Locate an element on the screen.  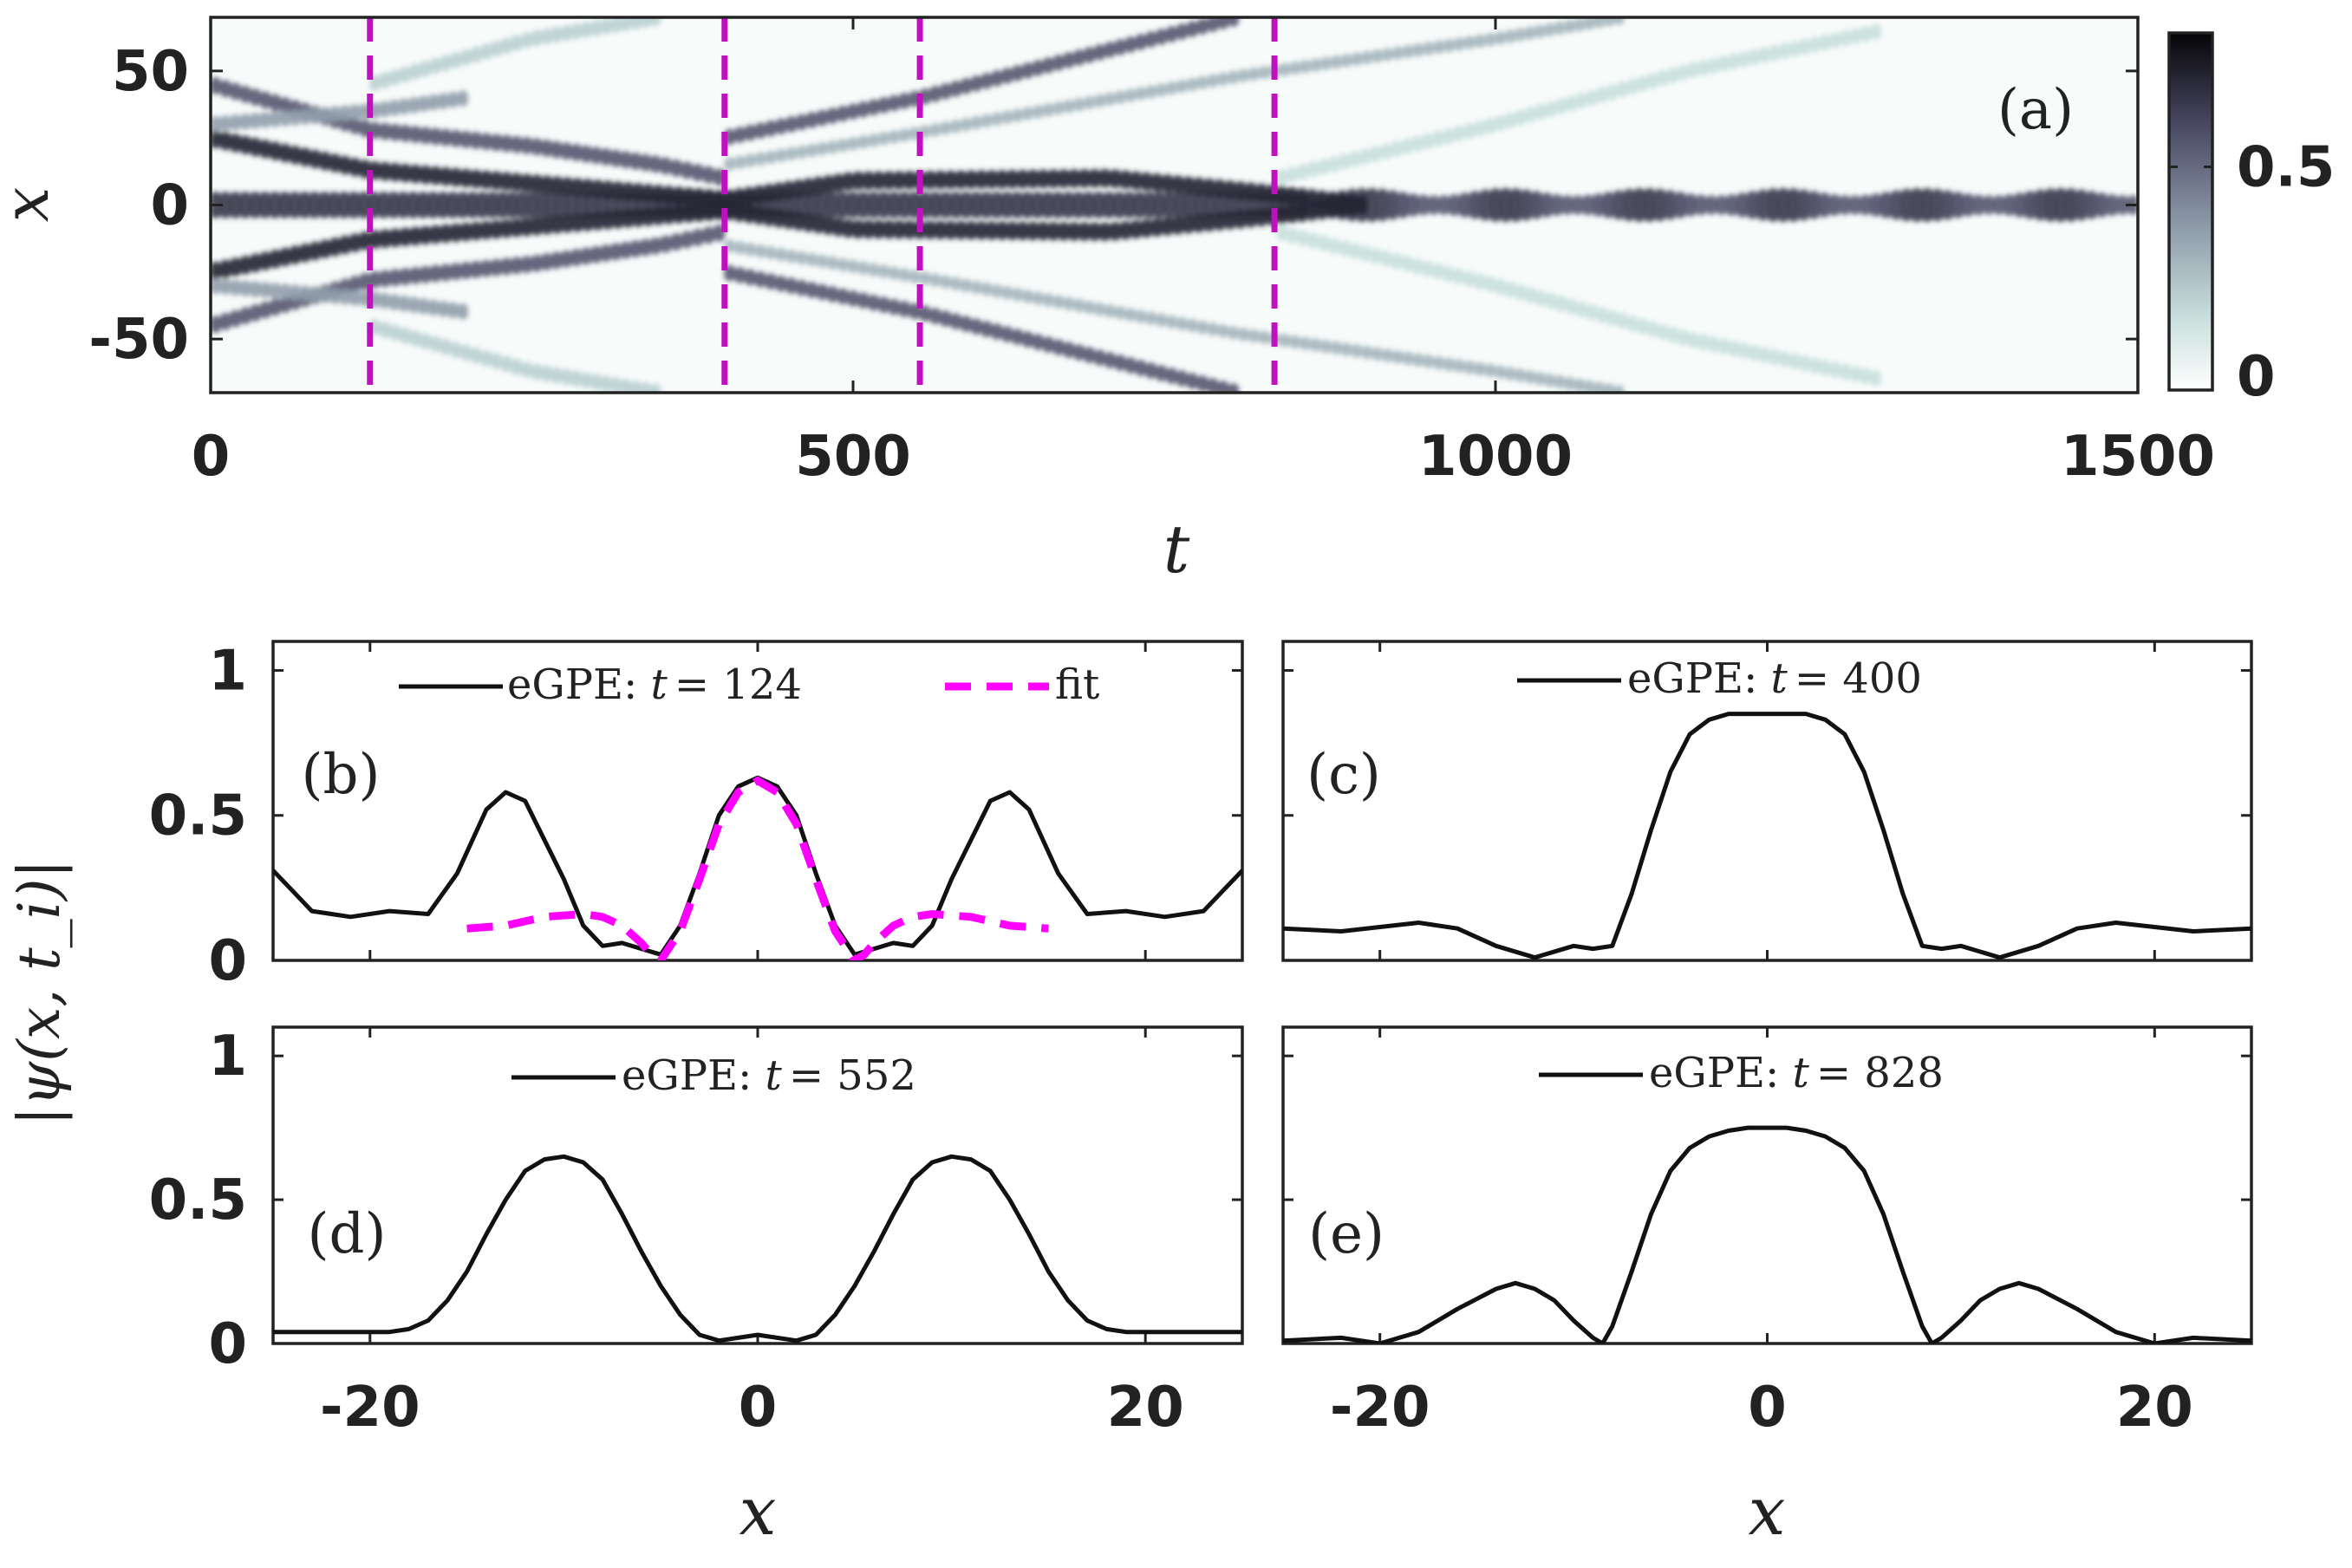
heatmap-band-lower-inner-trail is located at coordinates (789, 238).